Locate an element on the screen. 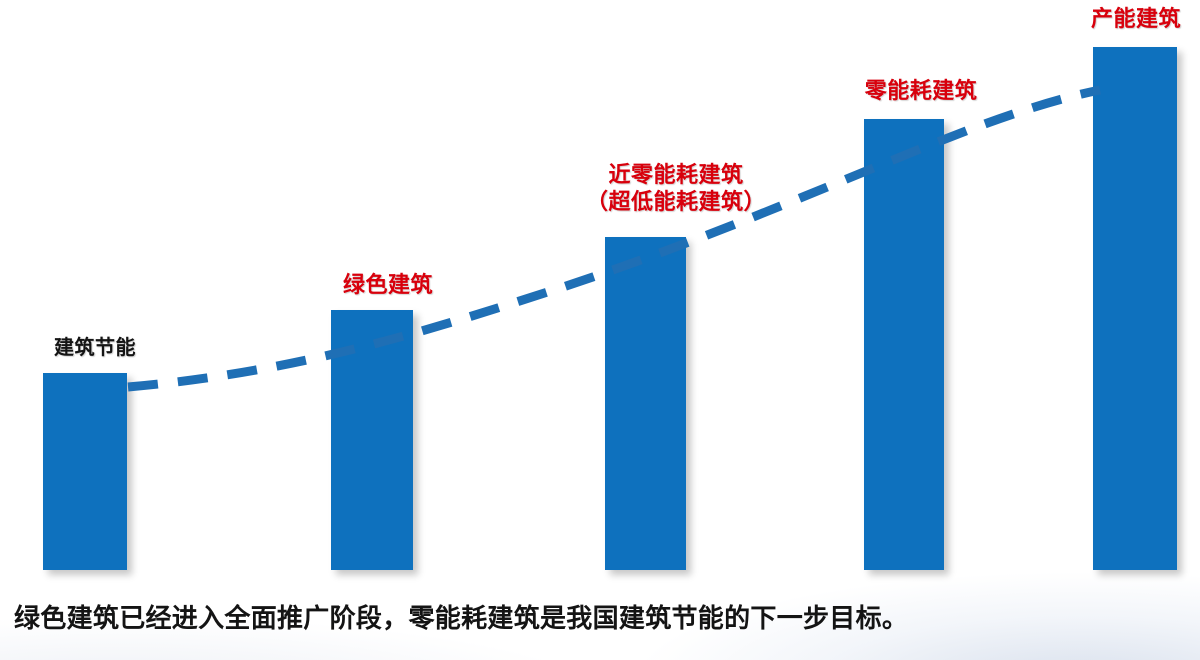  bar-label-line: 绿色建筑 is located at coordinates (387, 284).